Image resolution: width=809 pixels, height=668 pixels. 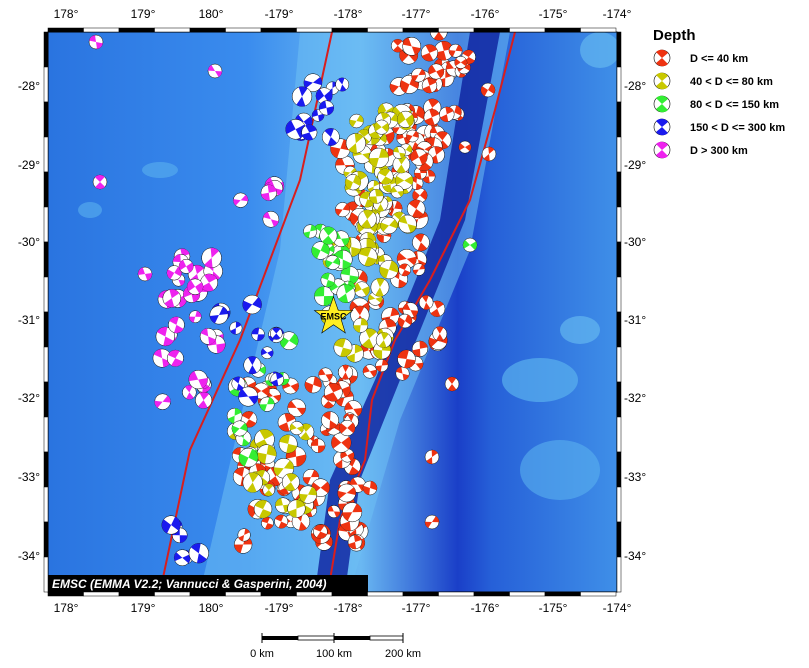 What do you see at coordinates (335, 646) in the screenshot?
I see `scale-bar: 0 km 100 km 200 km` at bounding box center [335, 646].